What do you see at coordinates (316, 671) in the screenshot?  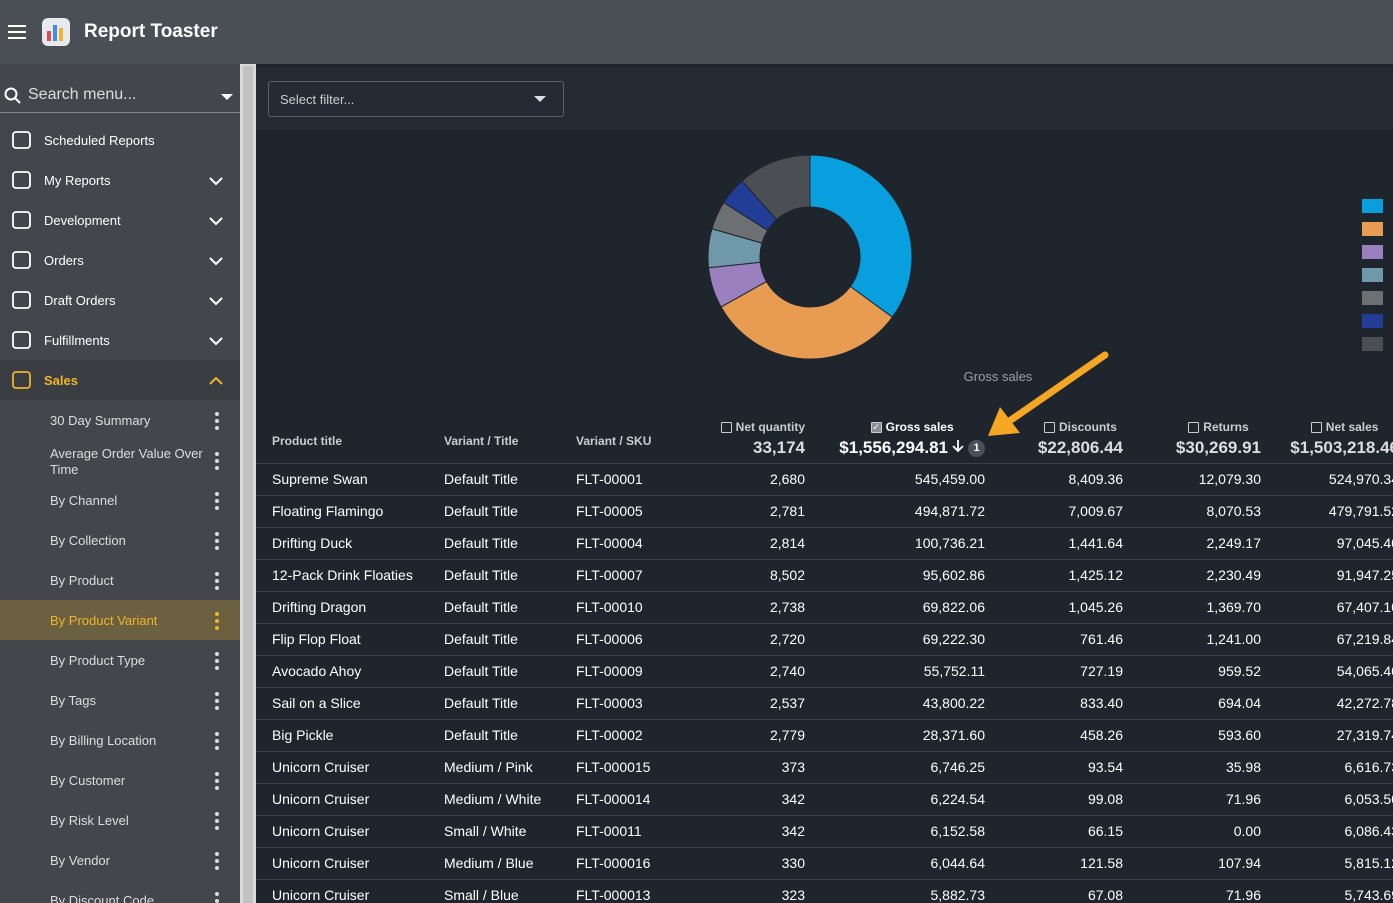 I see `table-cell: Avocado Ahoy` at bounding box center [316, 671].